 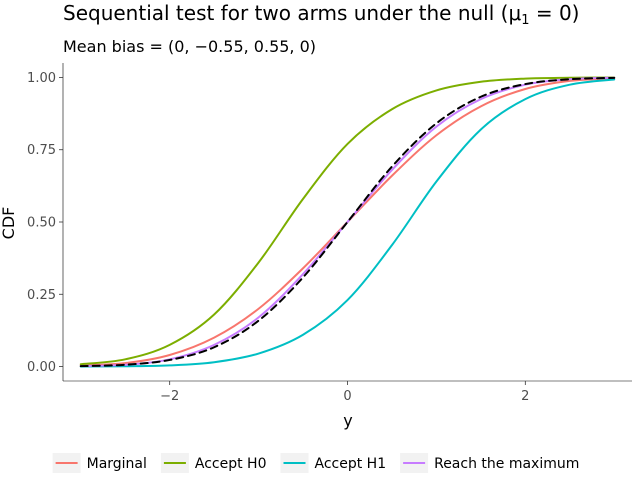 What do you see at coordinates (231, 464) in the screenshot?
I see `legend-label-accept-h0: Accept H0` at bounding box center [231, 464].